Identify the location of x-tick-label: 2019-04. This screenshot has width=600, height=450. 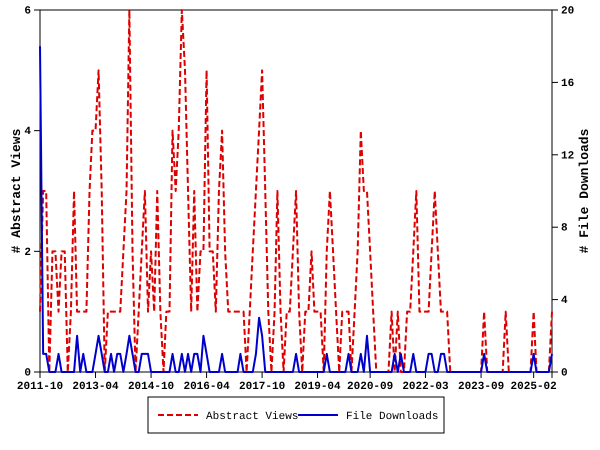
(318, 386).